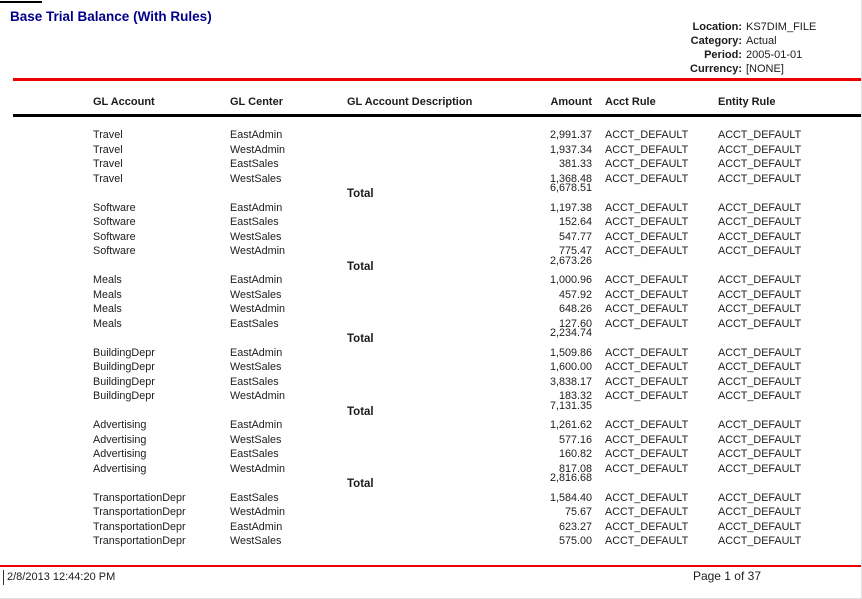 The image size is (862, 599). What do you see at coordinates (114, 236) in the screenshot?
I see `gl-account-cell: Software` at bounding box center [114, 236].